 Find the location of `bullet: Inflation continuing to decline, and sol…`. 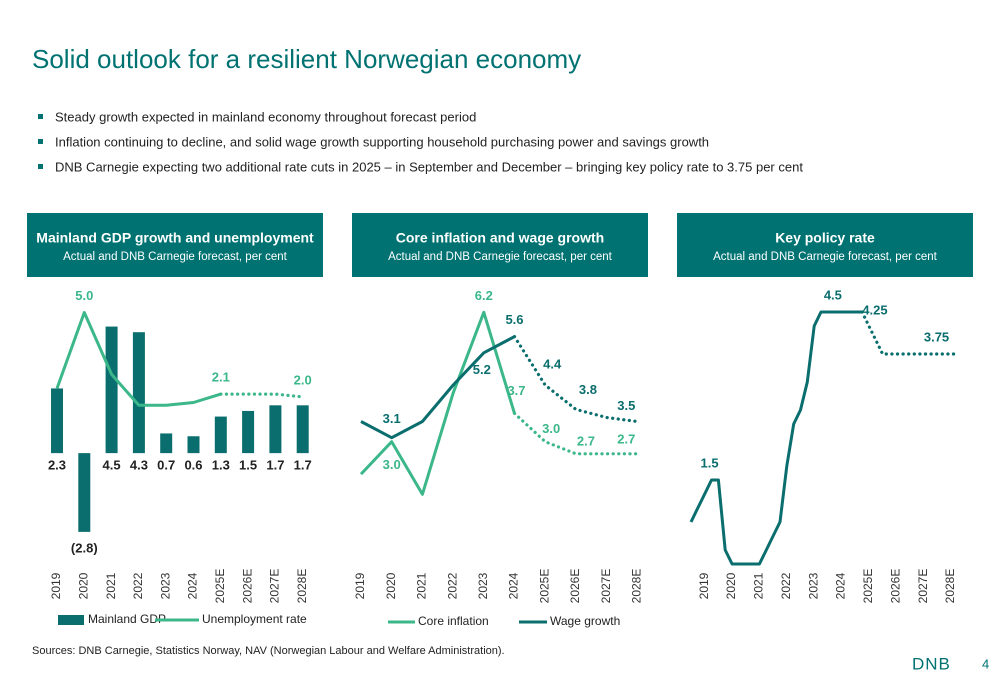

bullet: Inflation continuing to decline, and sol… is located at coordinates (382, 141).